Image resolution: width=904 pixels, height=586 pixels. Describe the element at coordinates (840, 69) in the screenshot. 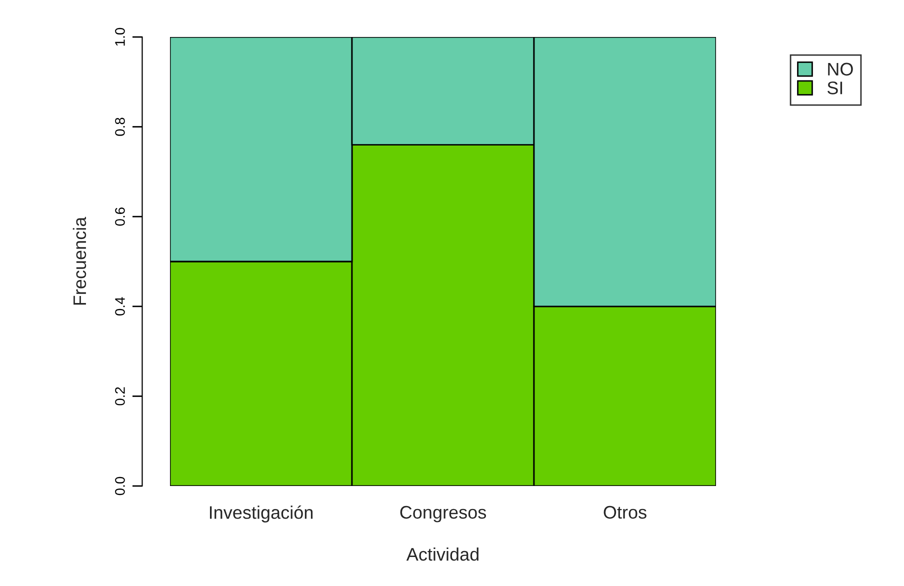

I see `legend-label: NO` at that location.